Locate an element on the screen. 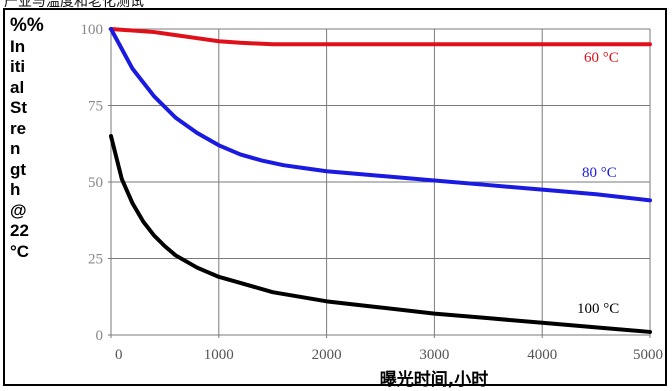 The height and width of the screenshot is (391, 672). x-tick-label: 3000 is located at coordinates (434, 355).